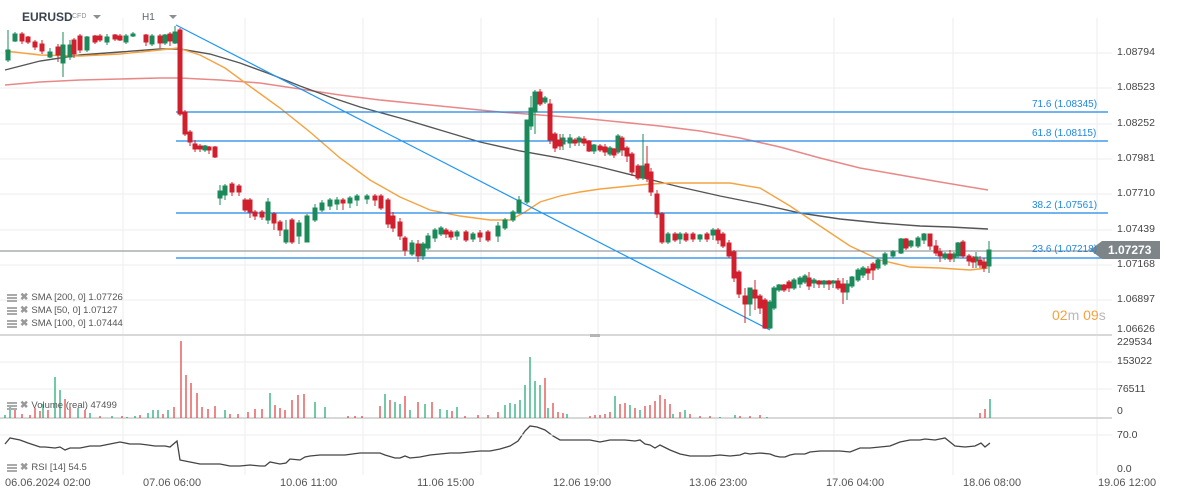  I want to click on timer-minutes-unit: m, so click(1073, 315).